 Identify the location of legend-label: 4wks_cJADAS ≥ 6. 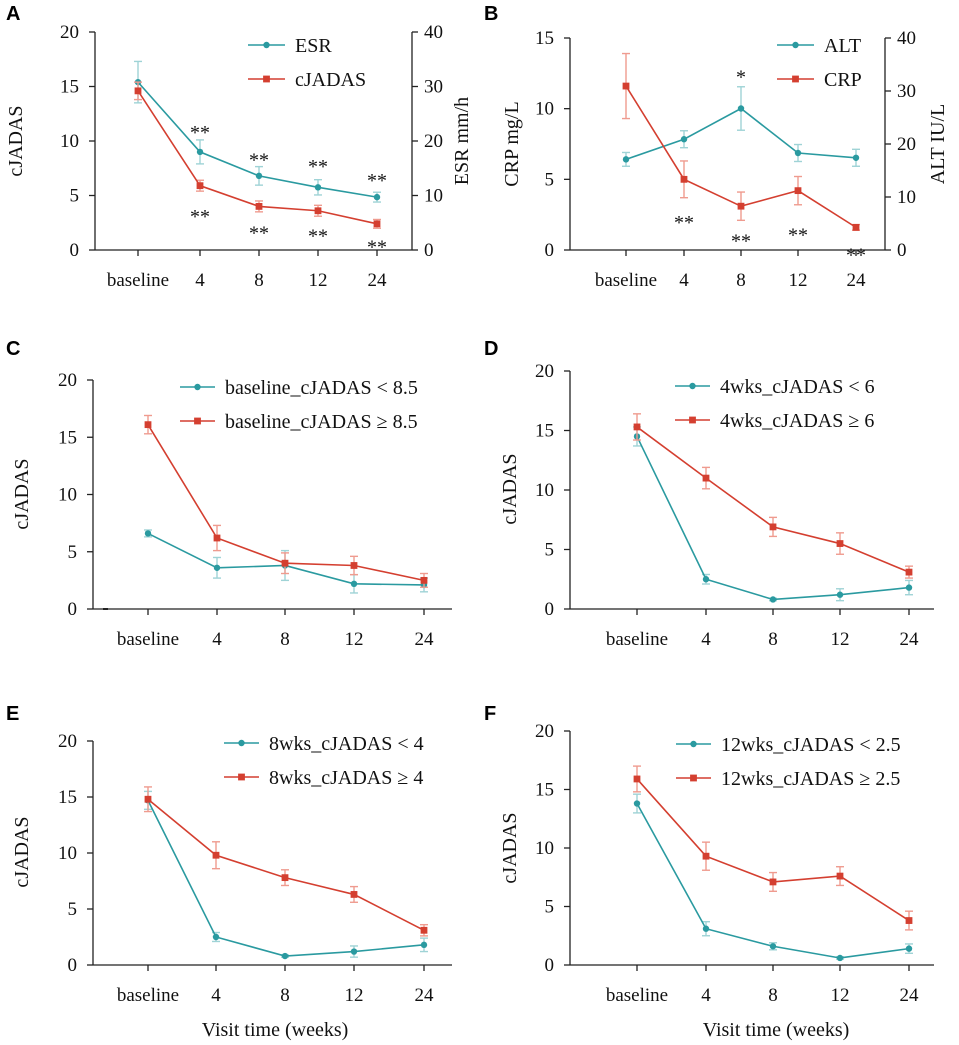
(797, 421).